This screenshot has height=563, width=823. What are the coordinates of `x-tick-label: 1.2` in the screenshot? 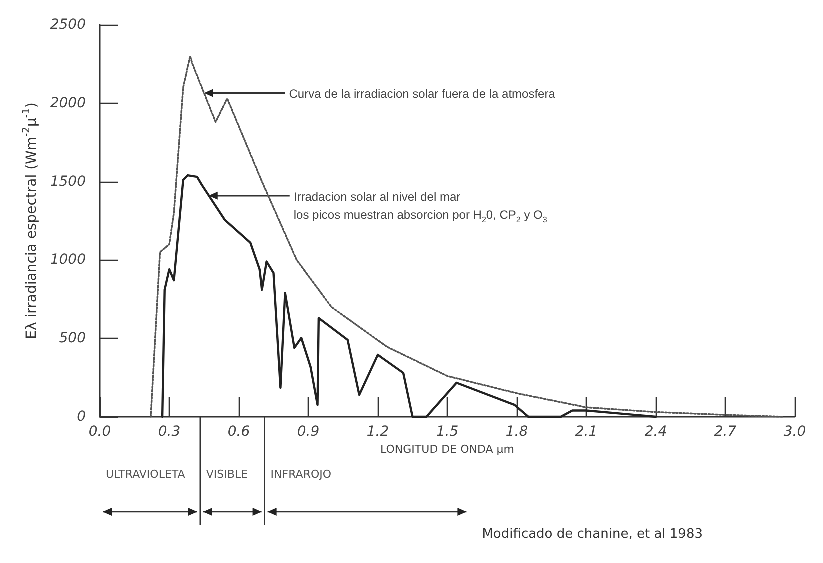 It's located at (378, 432).